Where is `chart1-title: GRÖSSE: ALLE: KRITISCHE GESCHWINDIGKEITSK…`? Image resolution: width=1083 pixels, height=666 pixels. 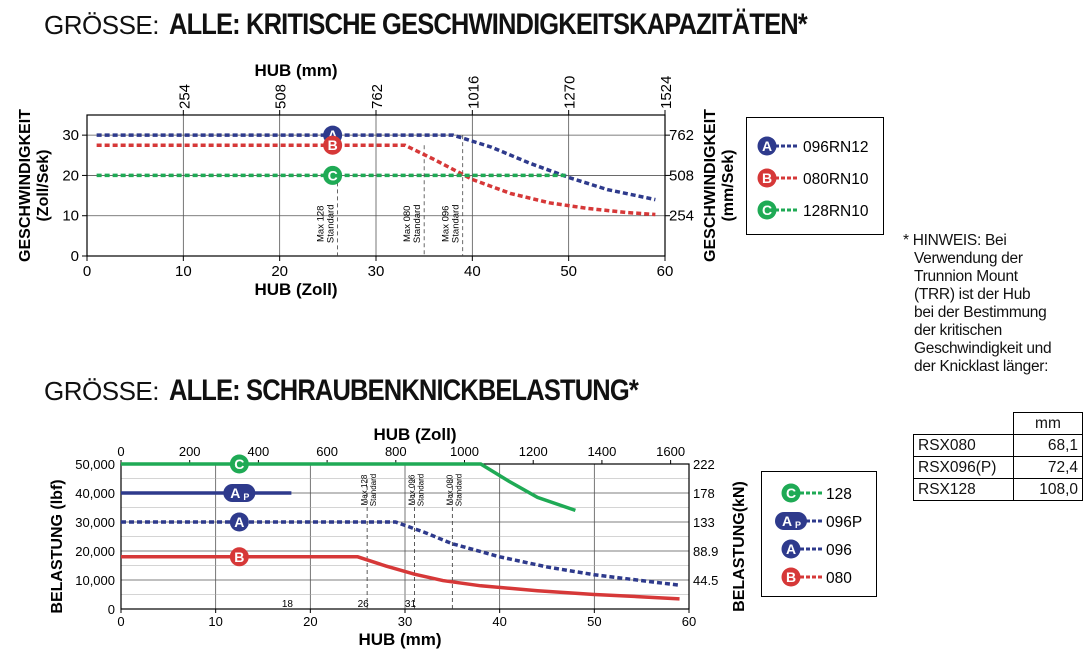
chart1-title: GRÖSSE: ALLE: KRITISCHE GESCHWINDIGKEITSK… is located at coordinates (481, 25).